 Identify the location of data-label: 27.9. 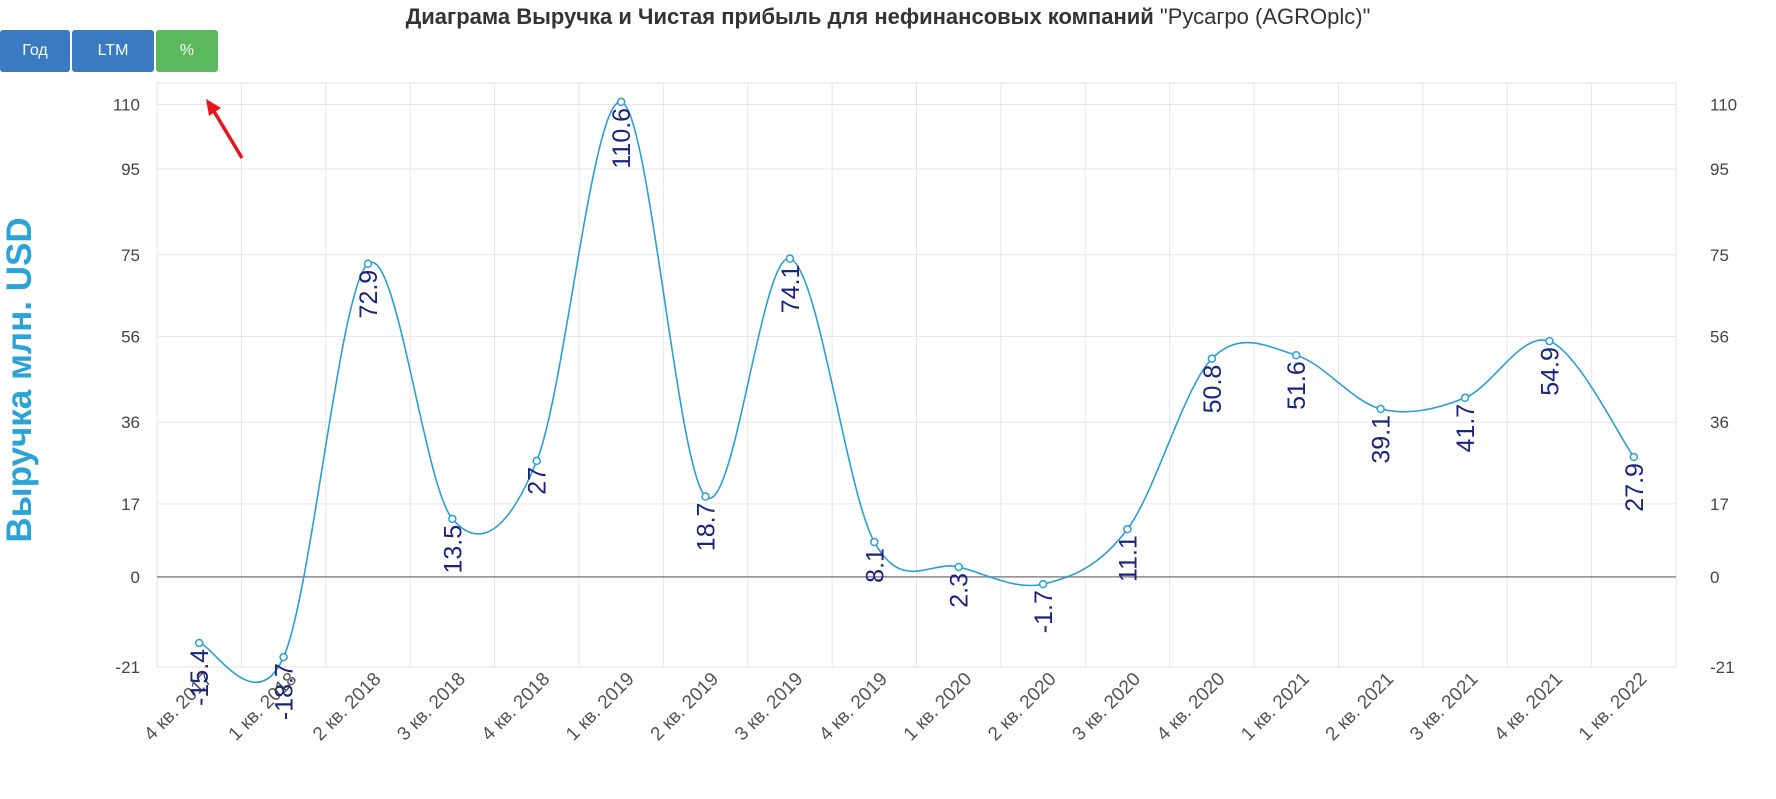
(1635, 487).